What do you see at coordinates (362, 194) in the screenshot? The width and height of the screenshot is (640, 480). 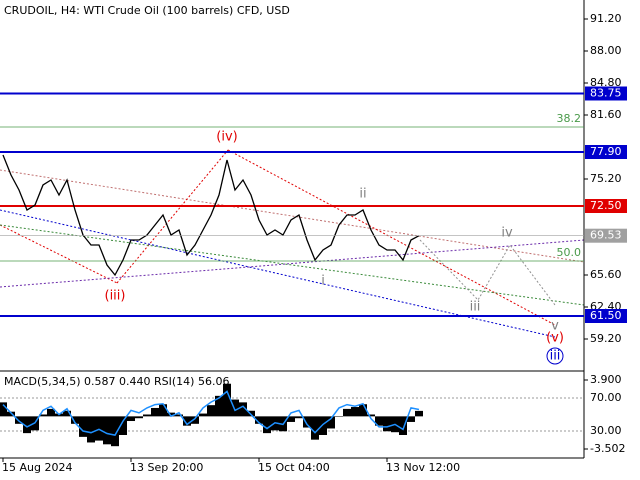 I see `wave-label: ii` at bounding box center [362, 194].